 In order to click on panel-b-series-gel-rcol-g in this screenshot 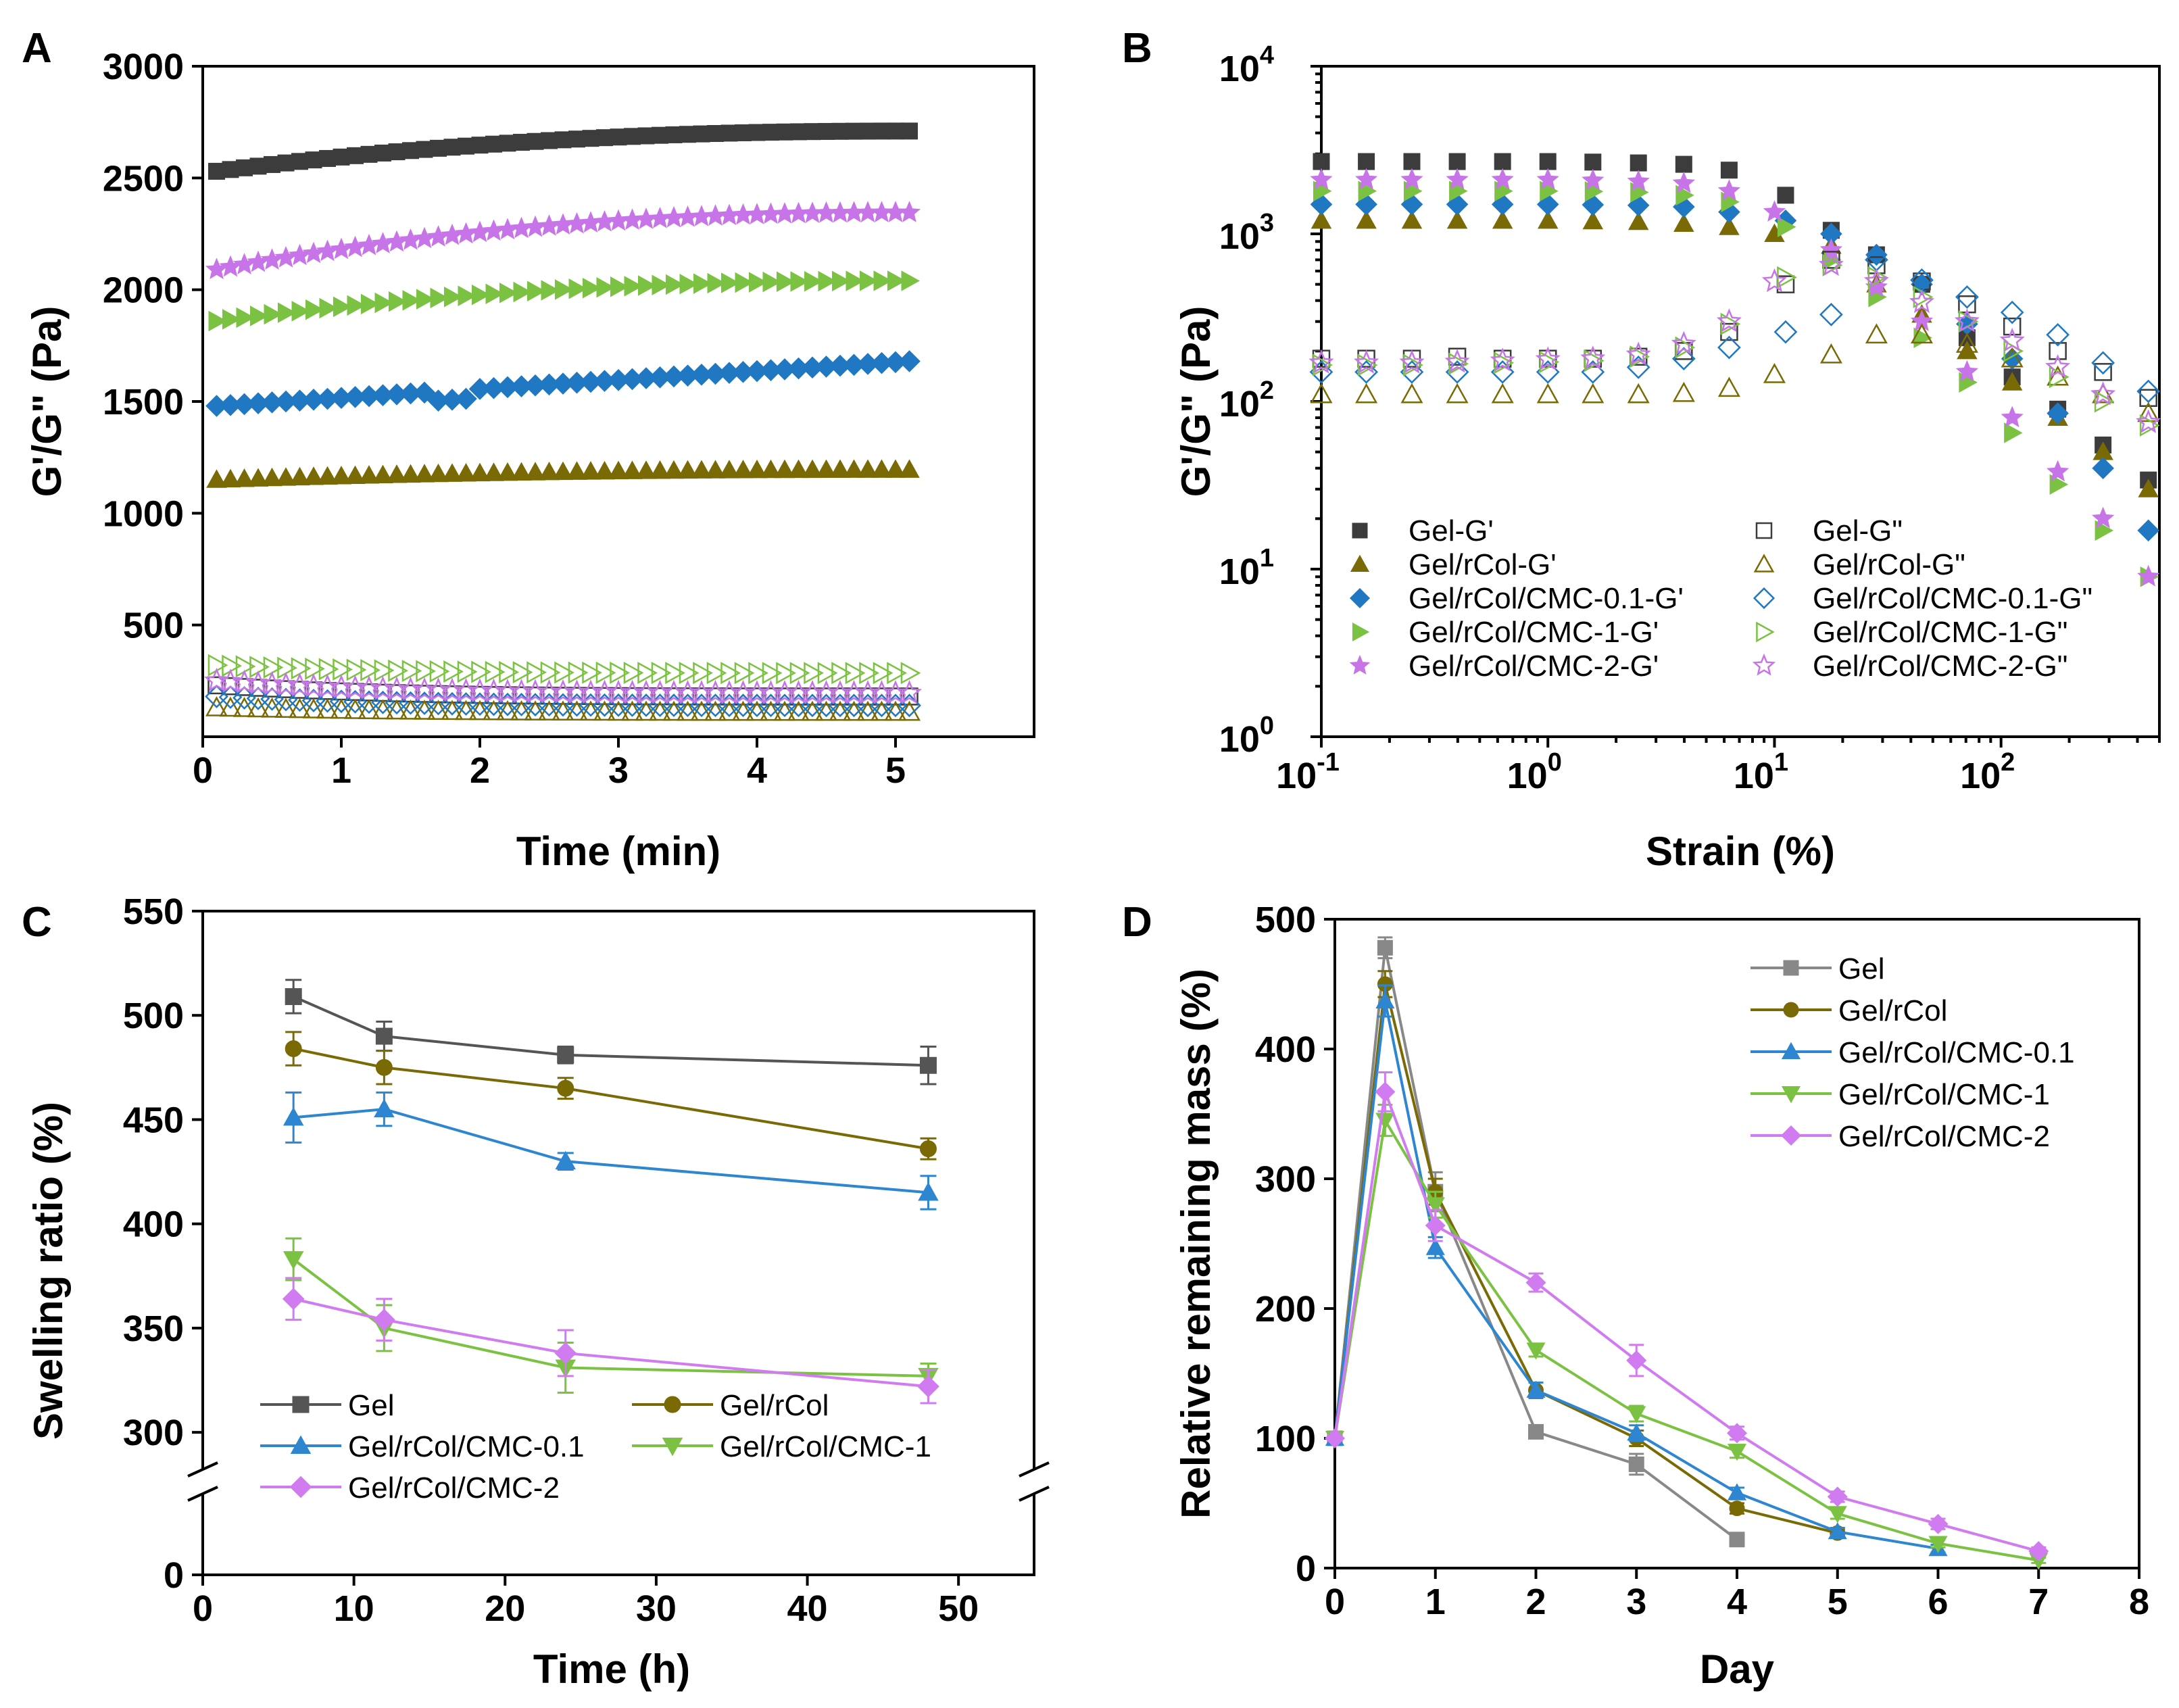, I will do `click(1735, 353)`.